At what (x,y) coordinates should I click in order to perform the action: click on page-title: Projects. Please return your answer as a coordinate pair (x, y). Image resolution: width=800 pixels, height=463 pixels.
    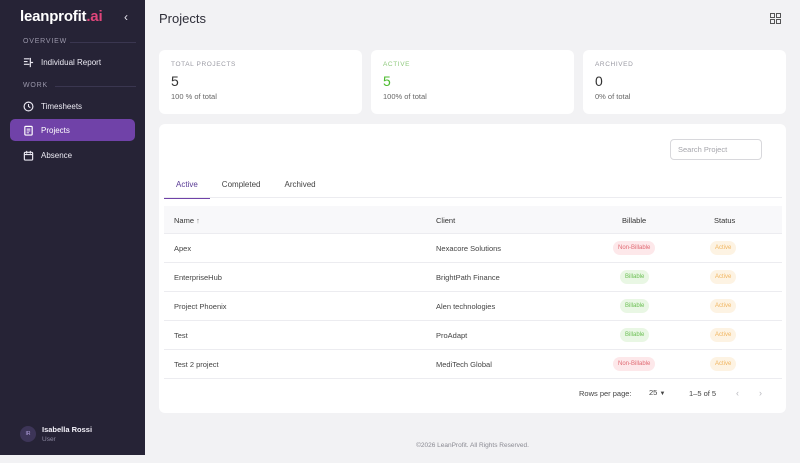
    Looking at the image, I should click on (182, 18).